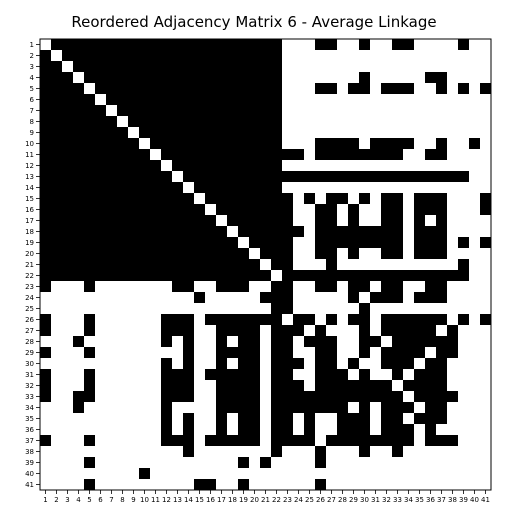 Image resolution: width=508 pixels, height=526 pixels. I want to click on y-tick-label: 31, so click(29, 375).